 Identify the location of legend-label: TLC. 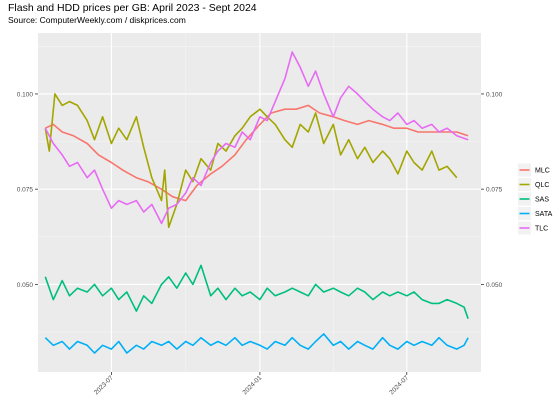
(541, 229).